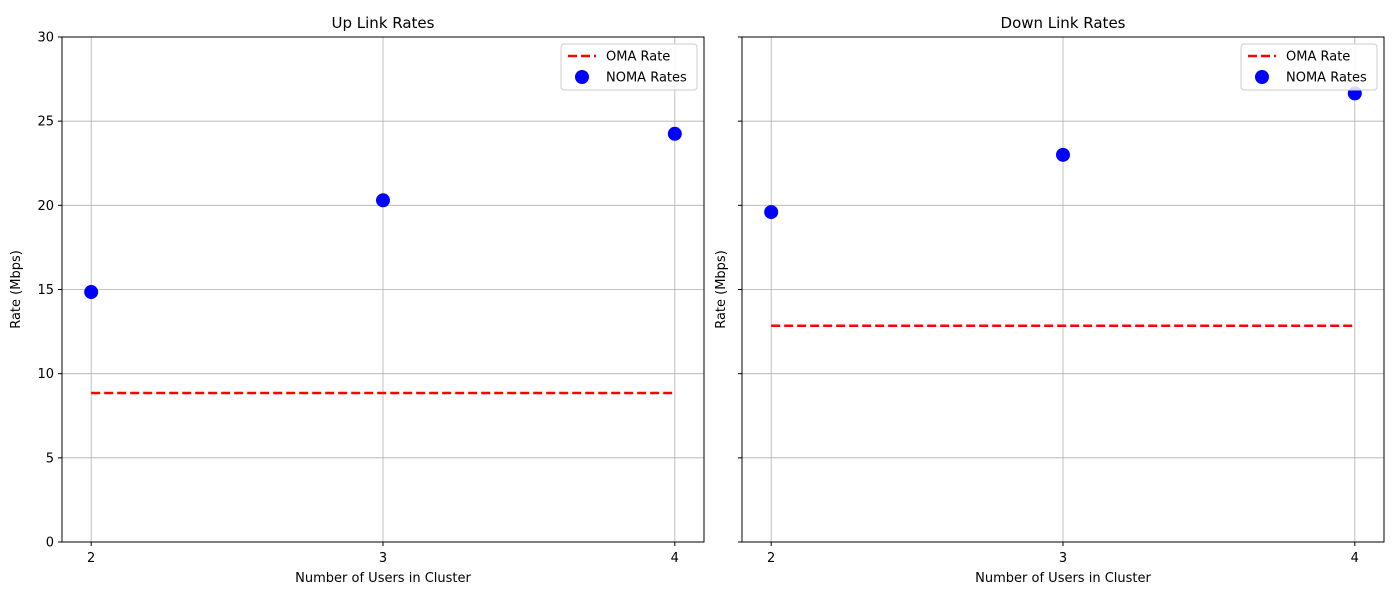 Image resolution: width=1400 pixels, height=600 pixels. Describe the element at coordinates (45, 290) in the screenshot. I see `y-tick-label: 15` at that location.